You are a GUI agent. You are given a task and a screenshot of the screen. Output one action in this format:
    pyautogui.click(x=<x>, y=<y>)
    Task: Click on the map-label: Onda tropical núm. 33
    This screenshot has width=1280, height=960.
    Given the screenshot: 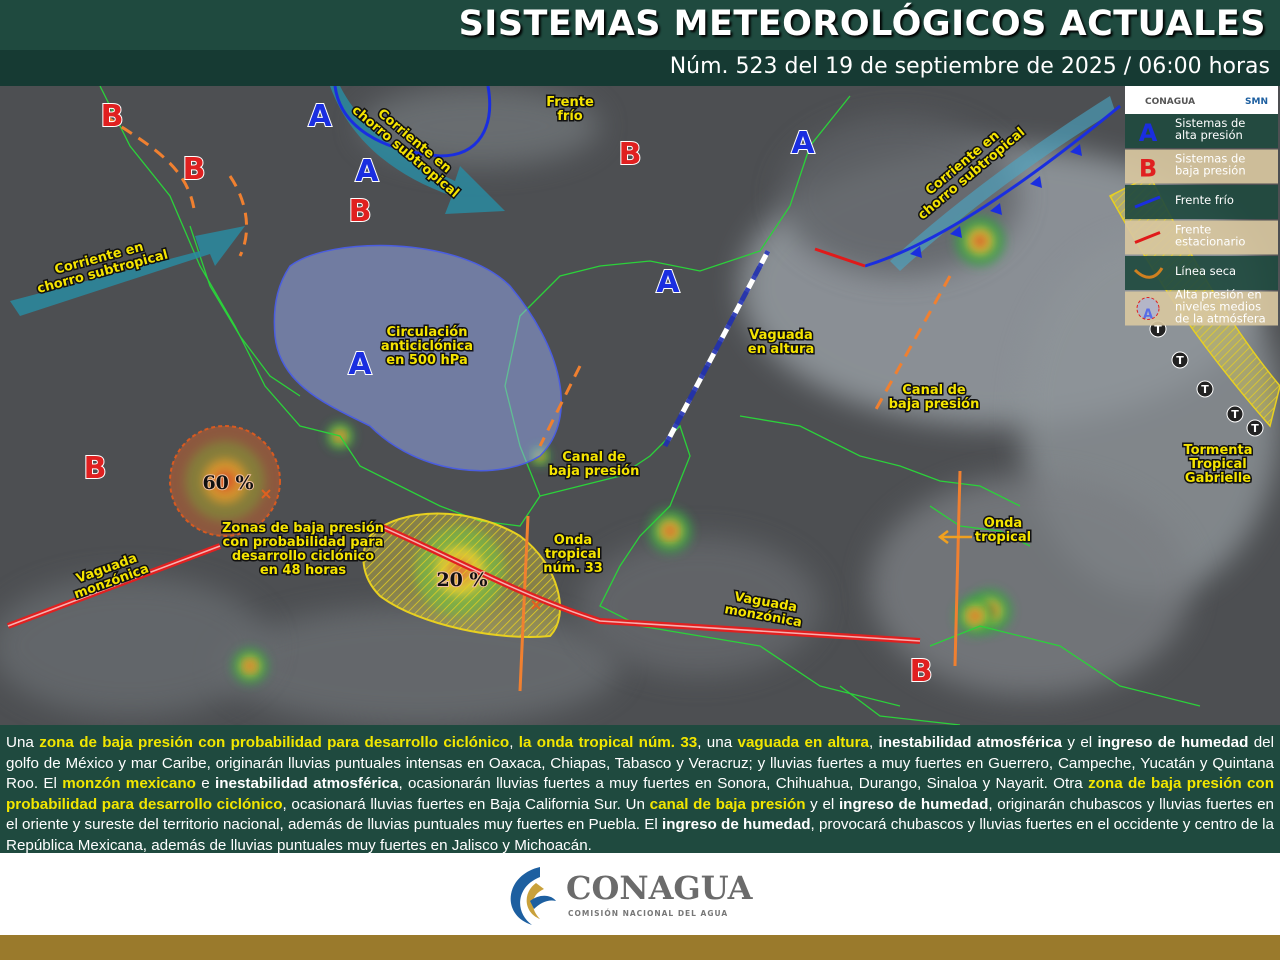 What is the action you would take?
    pyautogui.click(x=573, y=554)
    